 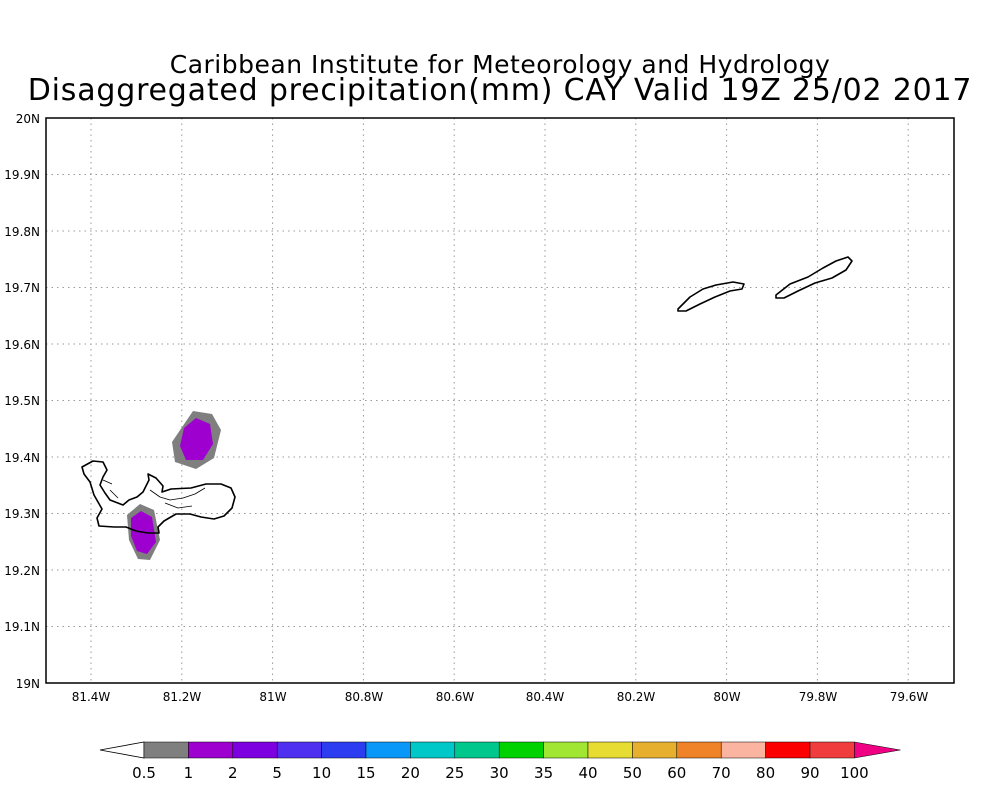 I want to click on lon-label: 79.6W, so click(x=909, y=697).